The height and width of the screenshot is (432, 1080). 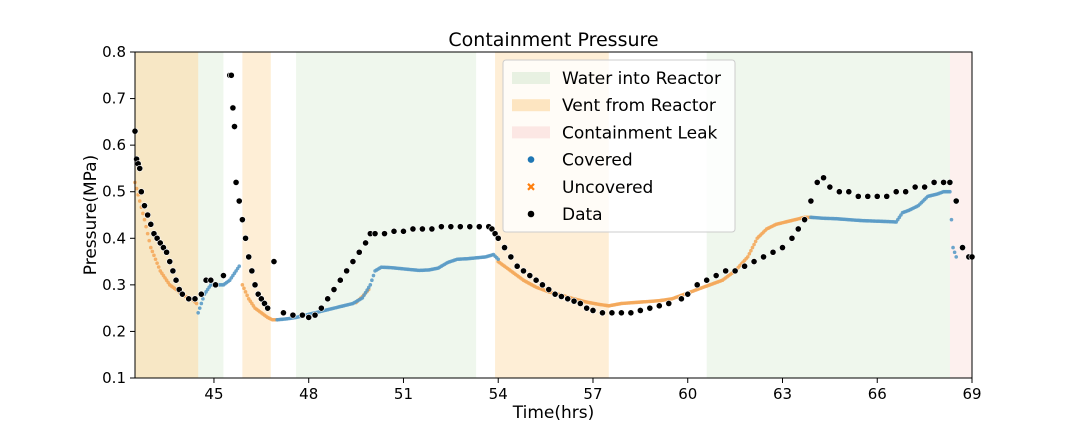 What do you see at coordinates (114, 52) in the screenshot?
I see `y-tick-label: 0.8` at bounding box center [114, 52].